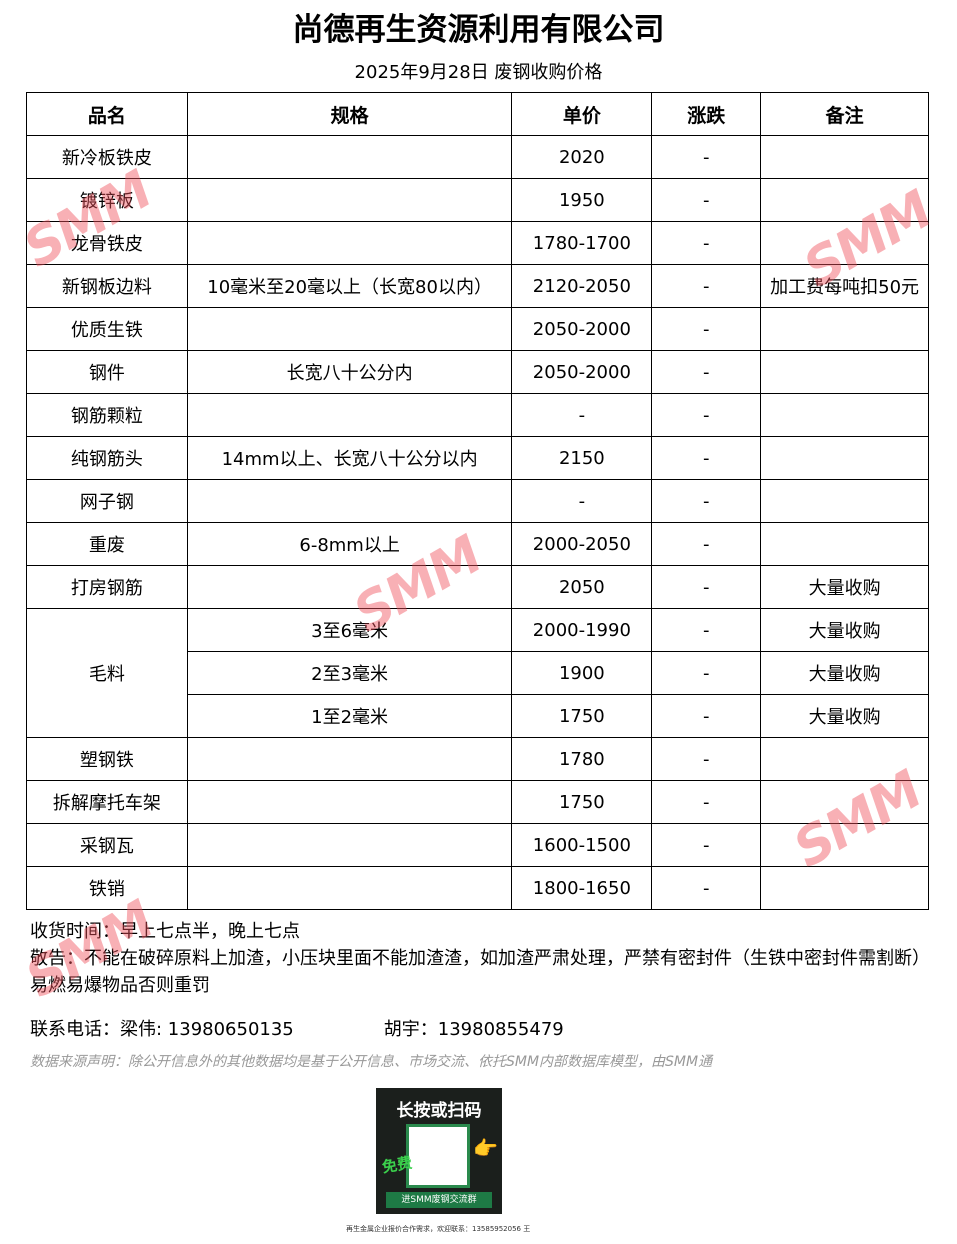 The image size is (957, 1244). What do you see at coordinates (349, 673) in the screenshot?
I see `product-spec: 2至3毫米` at bounding box center [349, 673].